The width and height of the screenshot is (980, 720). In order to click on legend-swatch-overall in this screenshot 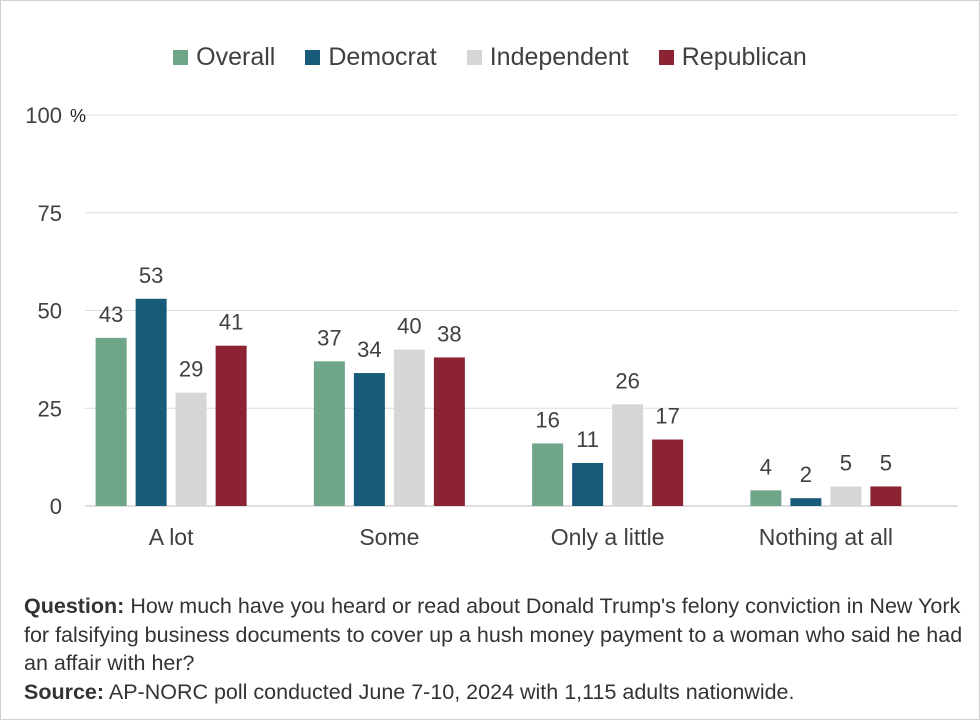, I will do `click(181, 57)`.